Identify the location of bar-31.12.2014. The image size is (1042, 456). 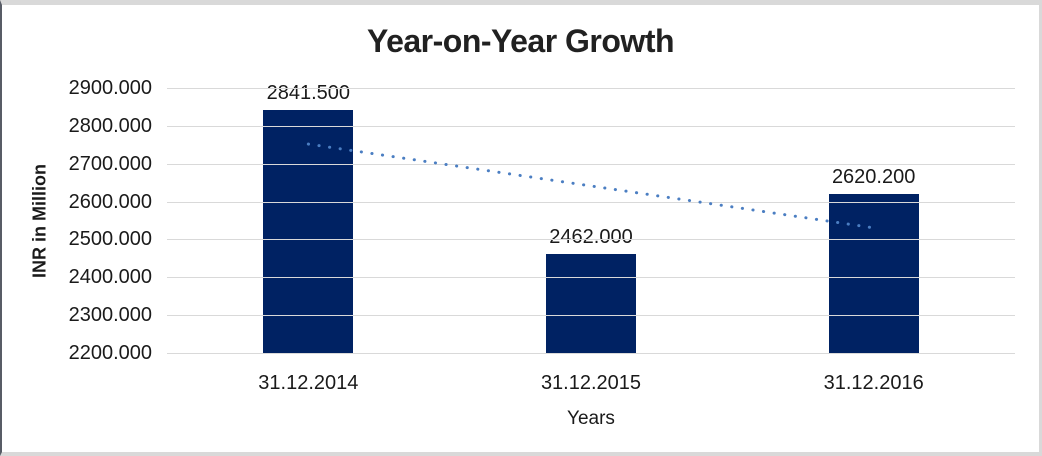
(308, 231).